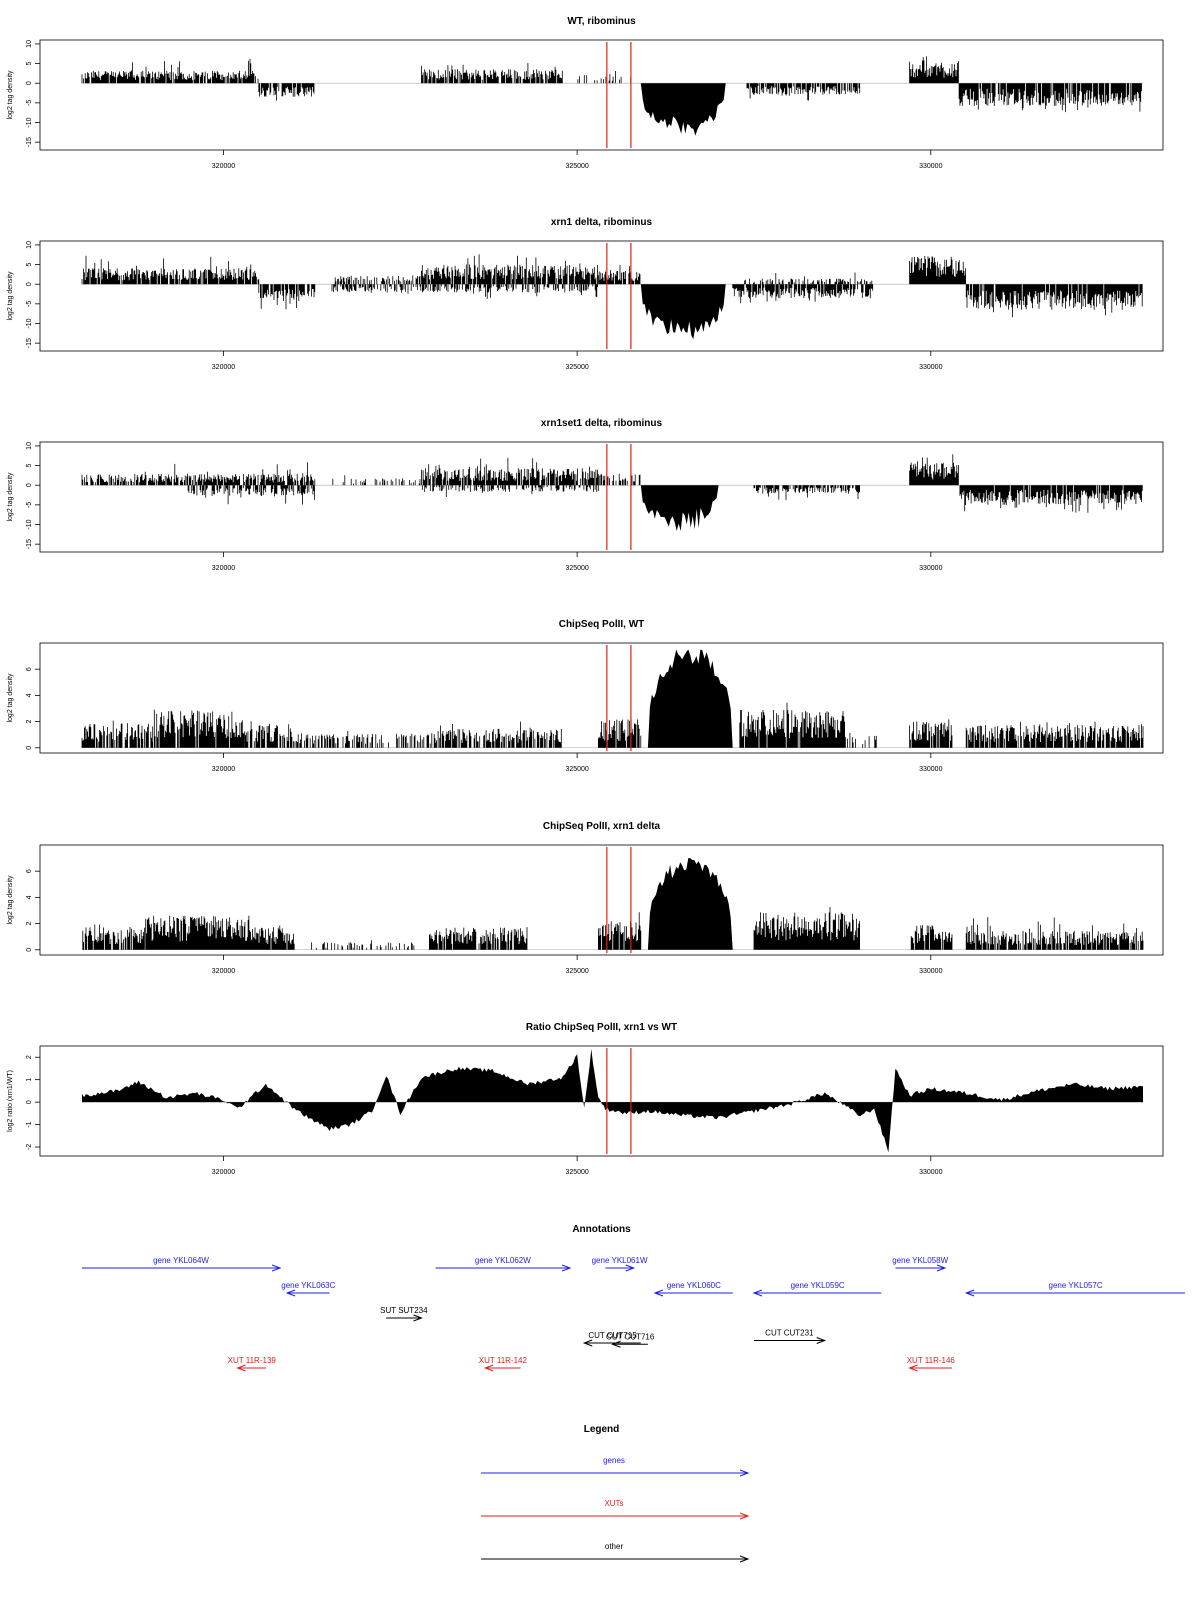 The width and height of the screenshot is (1200, 1600). What do you see at coordinates (29, 466) in the screenshot?
I see `y-tick-label: 5` at bounding box center [29, 466].